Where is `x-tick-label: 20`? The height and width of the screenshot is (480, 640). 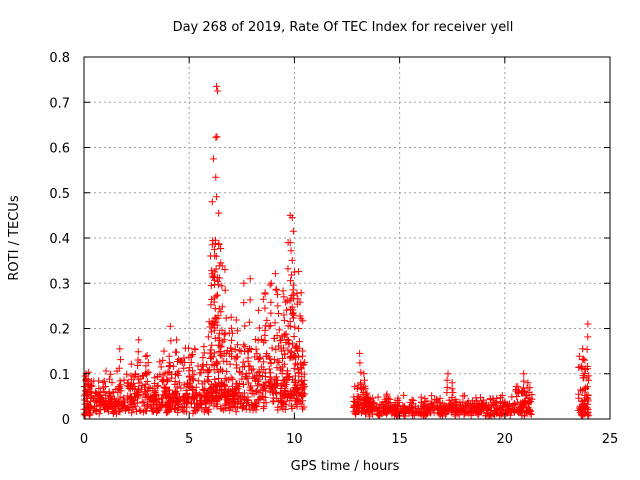 x-tick-label: 20 is located at coordinates (505, 439).